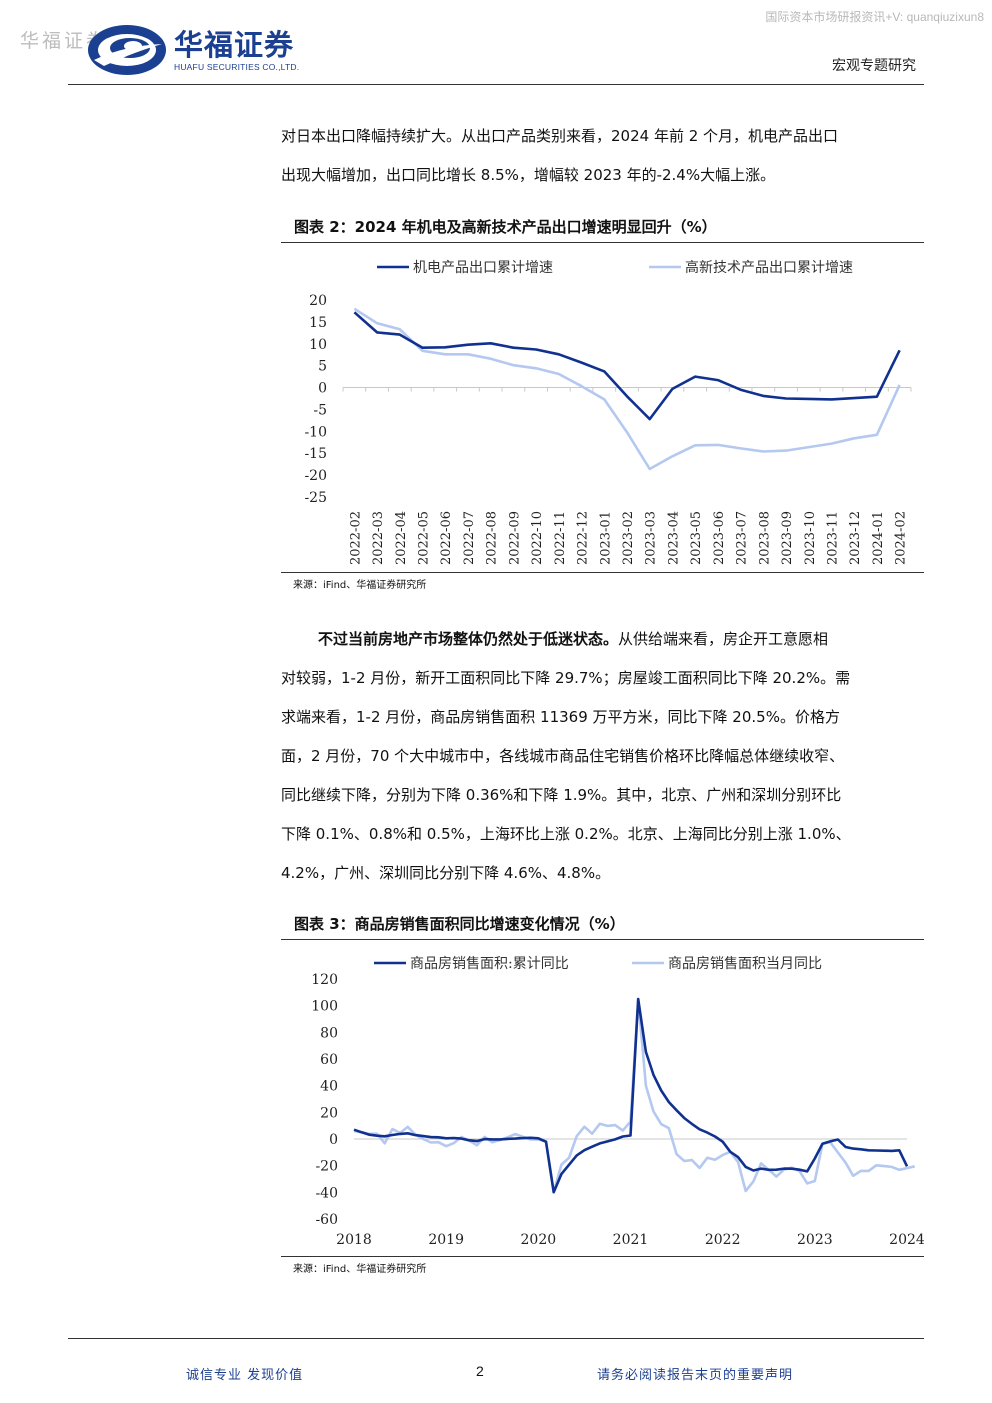 Image resolution: width=992 pixels, height=1403 pixels. Describe the element at coordinates (378, 538) in the screenshot. I see `x-tick-label: 2022-03` at that location.